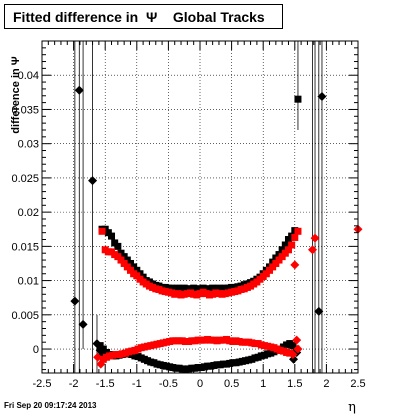 The height and width of the screenshot is (414, 400). I want to click on y-tick-label: 0.025, so click(25, 179).